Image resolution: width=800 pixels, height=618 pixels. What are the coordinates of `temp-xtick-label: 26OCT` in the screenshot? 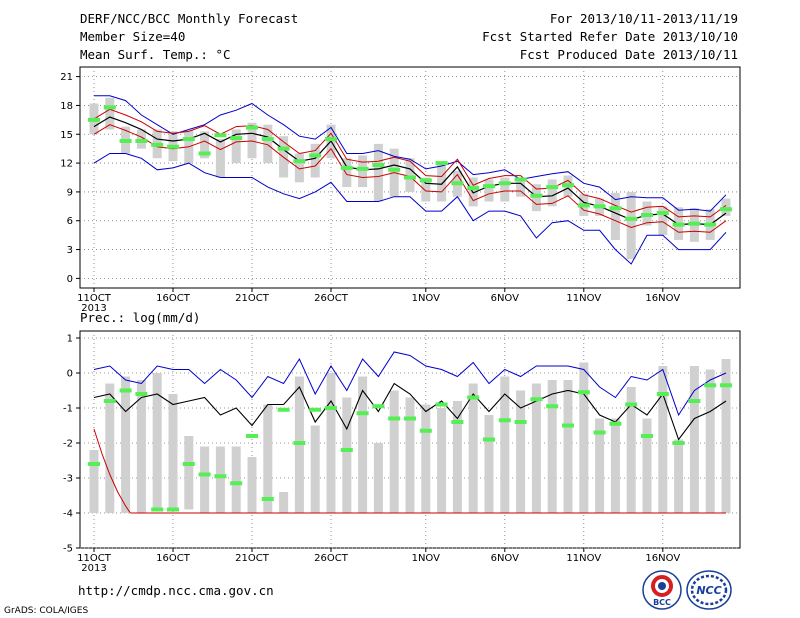 It's located at (331, 298).